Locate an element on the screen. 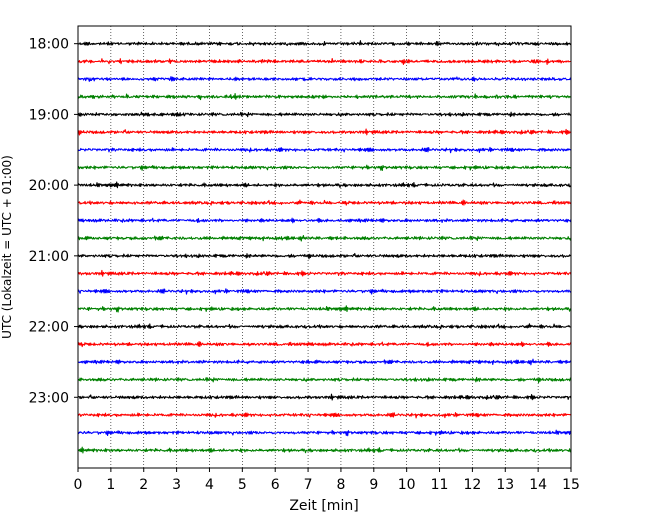 Image resolution: width=650 pixels, height=520 pixels. y-tick-label: 21:00 is located at coordinates (49, 257).